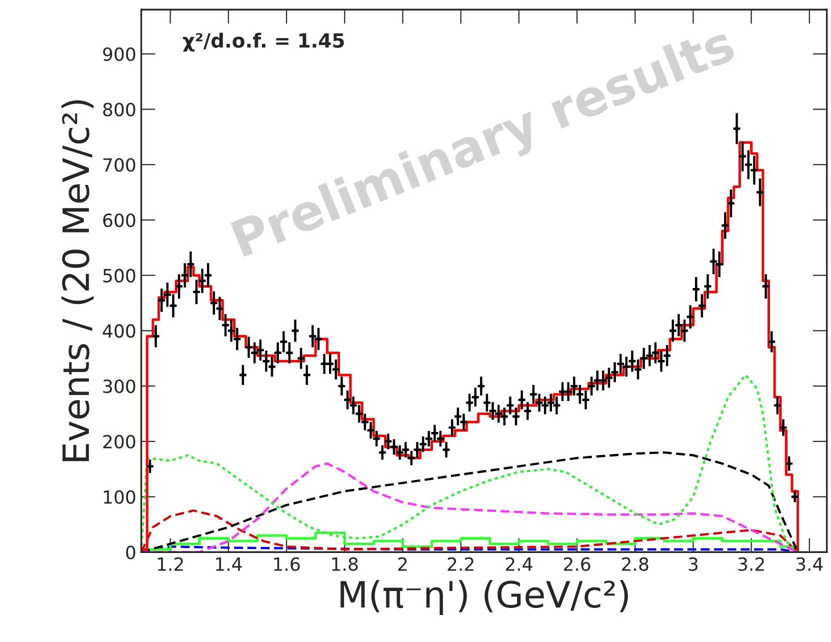 The height and width of the screenshot is (642, 831). What do you see at coordinates (693, 564) in the screenshot?
I see `x-tick-label: 3` at bounding box center [693, 564].